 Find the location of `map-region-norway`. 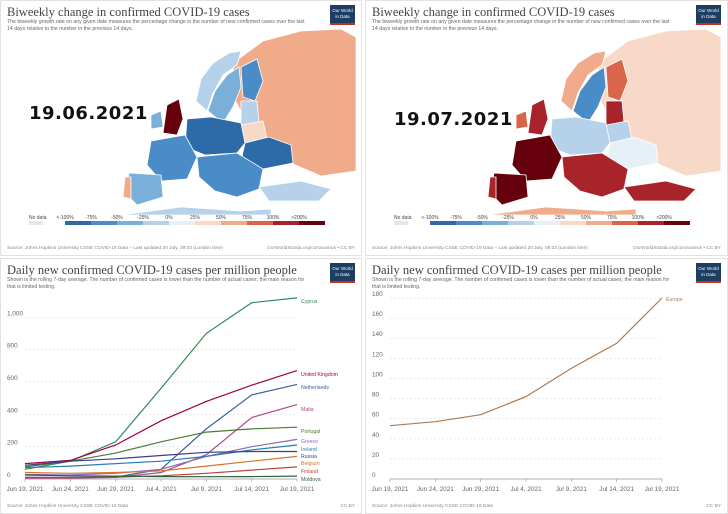

map-region-norway is located at coordinates (218, 81).